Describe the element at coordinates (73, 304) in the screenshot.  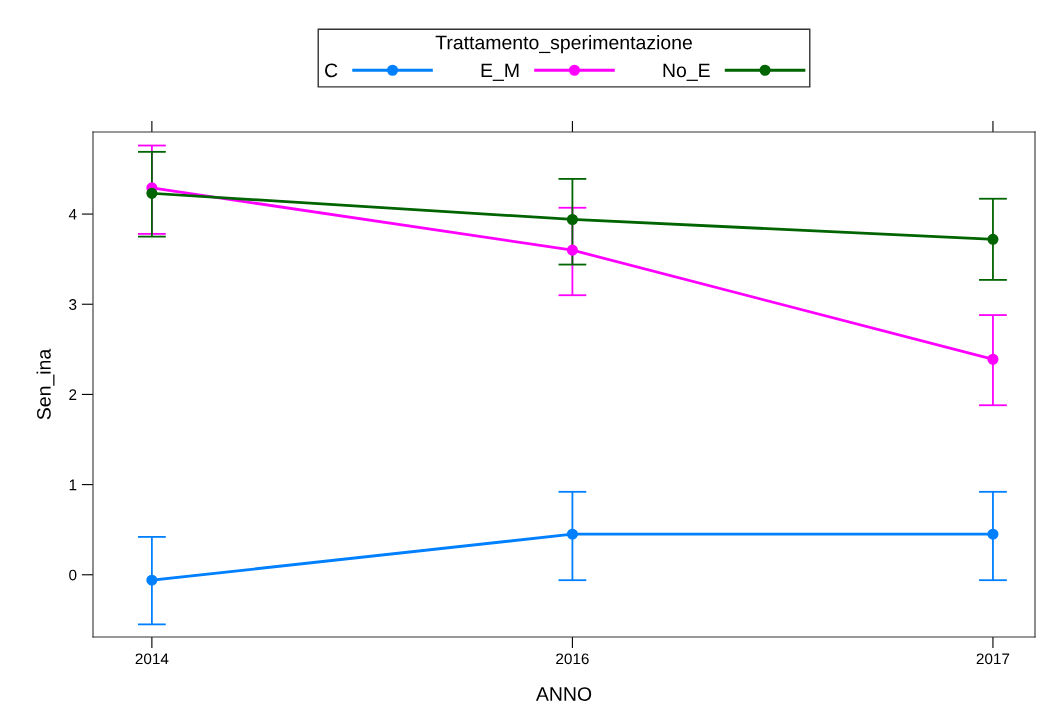
I see `y-tick-label: 3` at that location.